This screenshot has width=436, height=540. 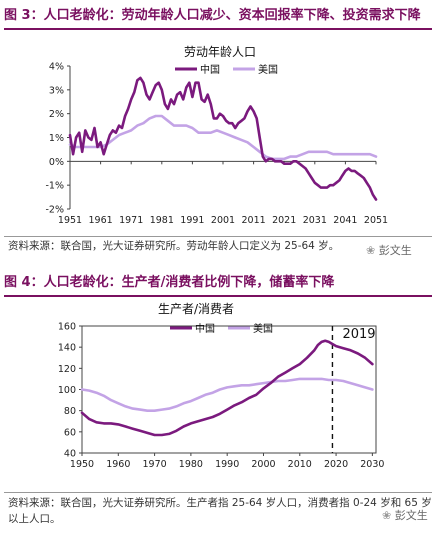 What do you see at coordinates (70, 220) in the screenshot?
I see `chart1-x-tick-label: 1951` at bounding box center [70, 220].